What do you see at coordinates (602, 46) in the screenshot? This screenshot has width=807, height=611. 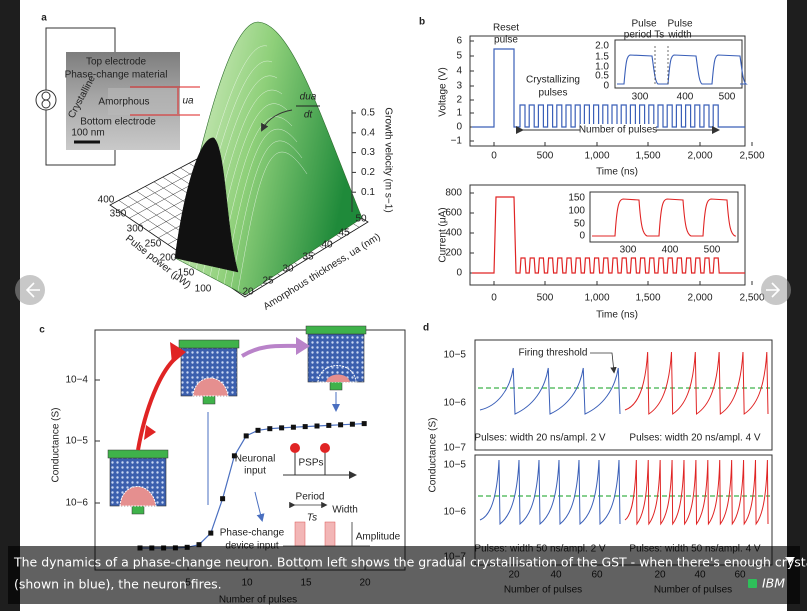 I see `inset-y-tick-label: 2.0` at bounding box center [602, 46].